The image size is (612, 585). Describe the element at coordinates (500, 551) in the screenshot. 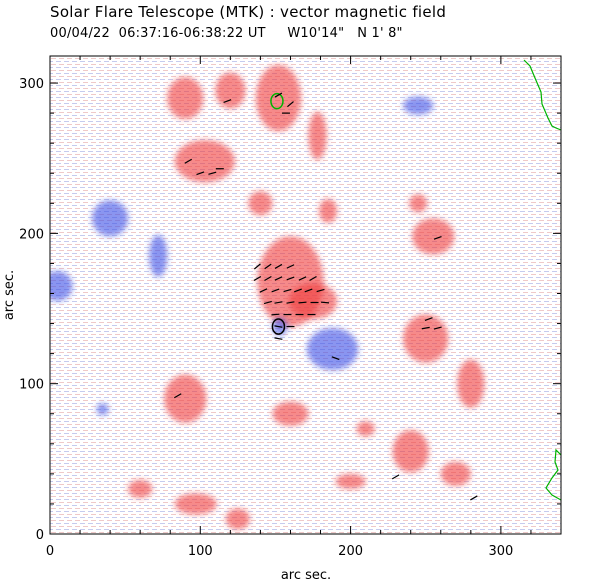

I see `x-tick-label: 300` at that location.